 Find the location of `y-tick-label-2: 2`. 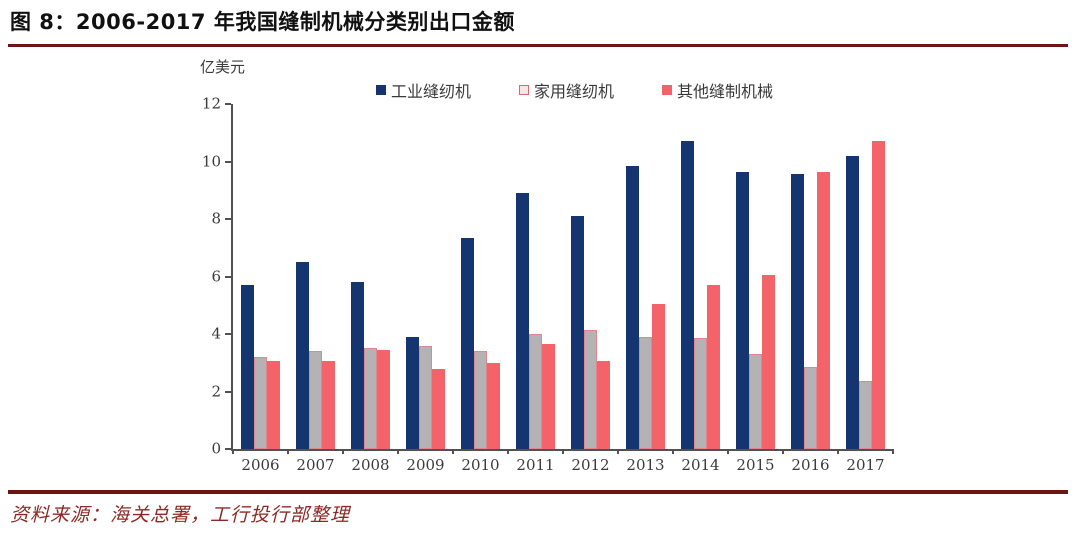

y-tick-label-2: 2 is located at coordinates (216, 391).